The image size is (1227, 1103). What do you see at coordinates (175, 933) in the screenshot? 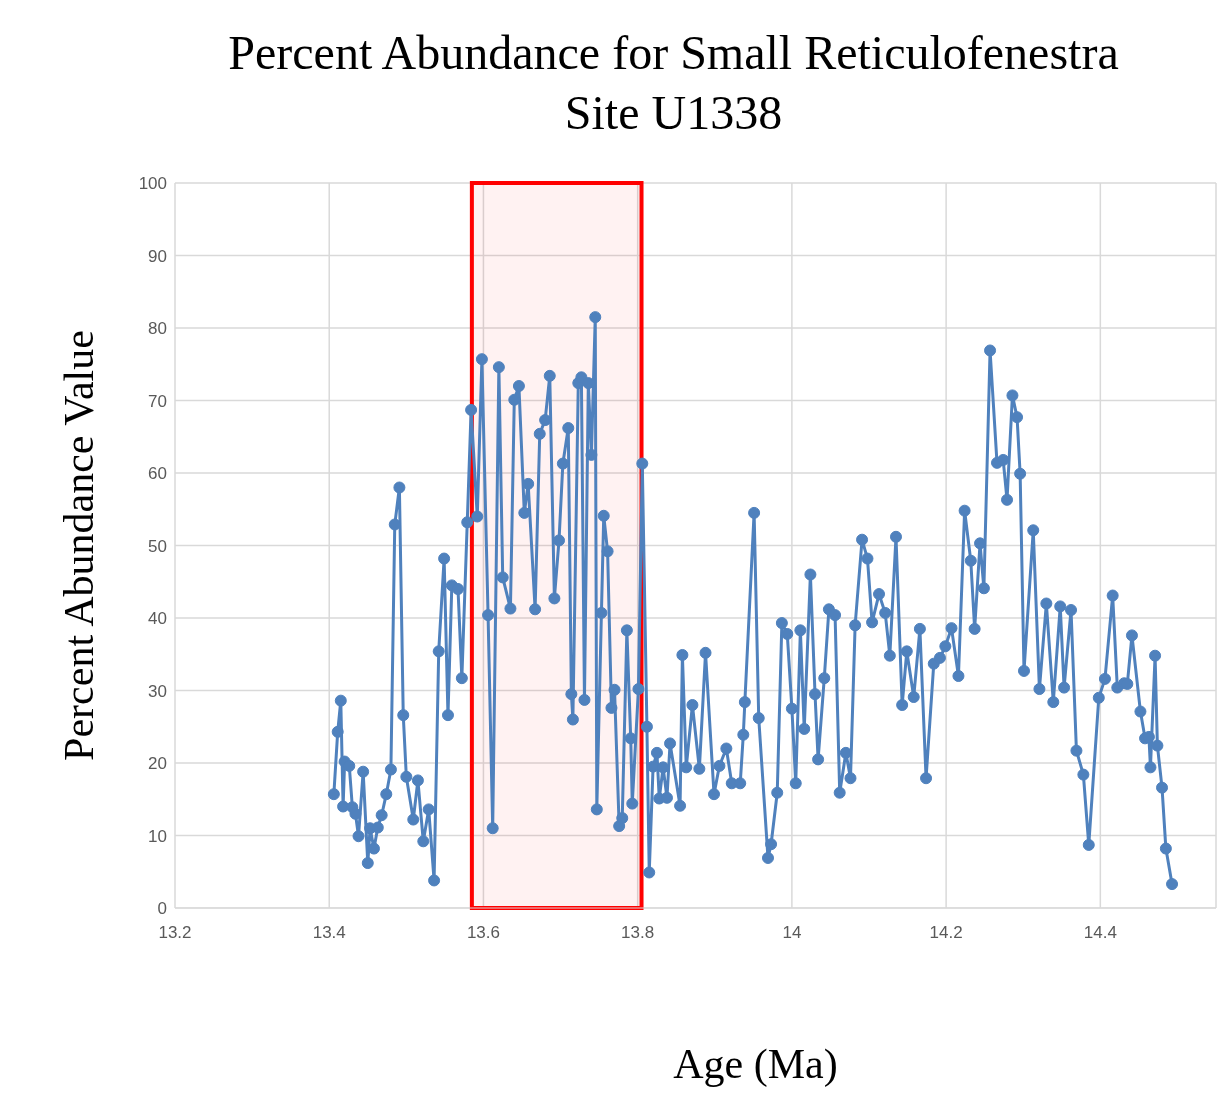
I see `x-tick-label: 13.2` at bounding box center [175, 933].